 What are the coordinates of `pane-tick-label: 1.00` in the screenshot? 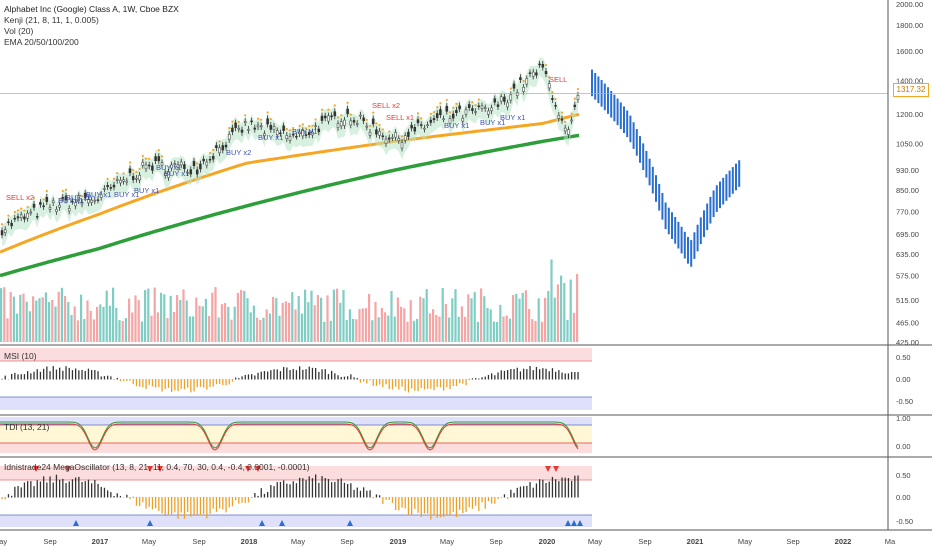 It's located at (903, 418).